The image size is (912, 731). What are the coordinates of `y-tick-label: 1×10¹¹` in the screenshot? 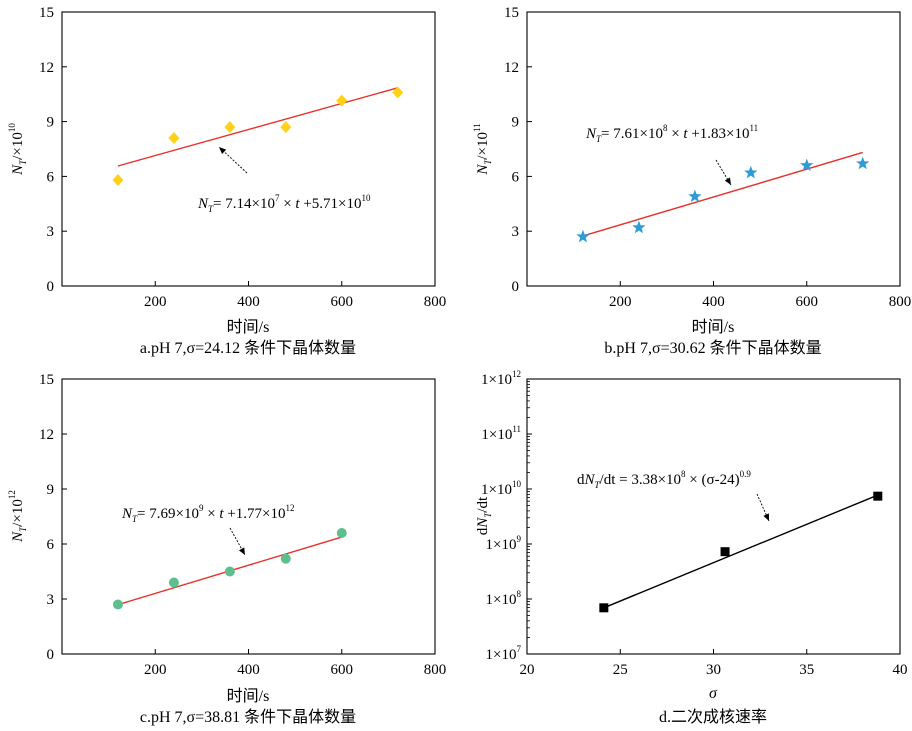 It's located at (501, 433).